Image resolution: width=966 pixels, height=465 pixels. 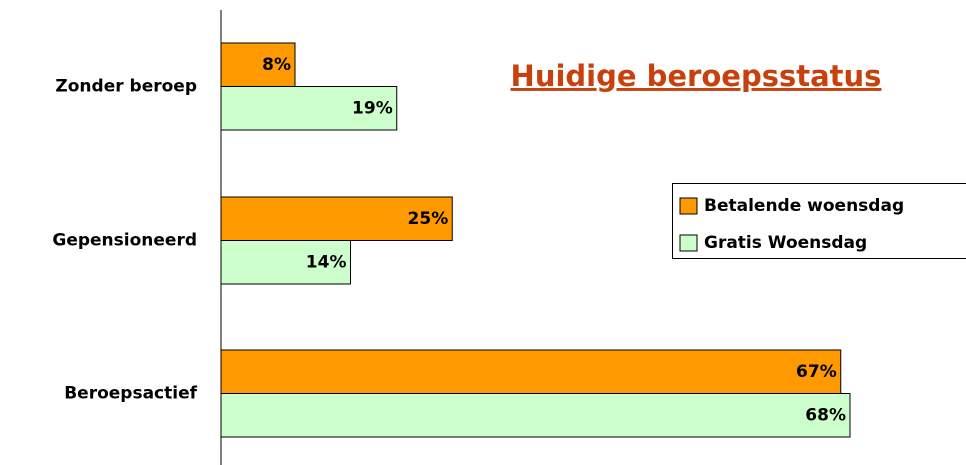 I want to click on value-label: 68%, so click(x=825, y=415).